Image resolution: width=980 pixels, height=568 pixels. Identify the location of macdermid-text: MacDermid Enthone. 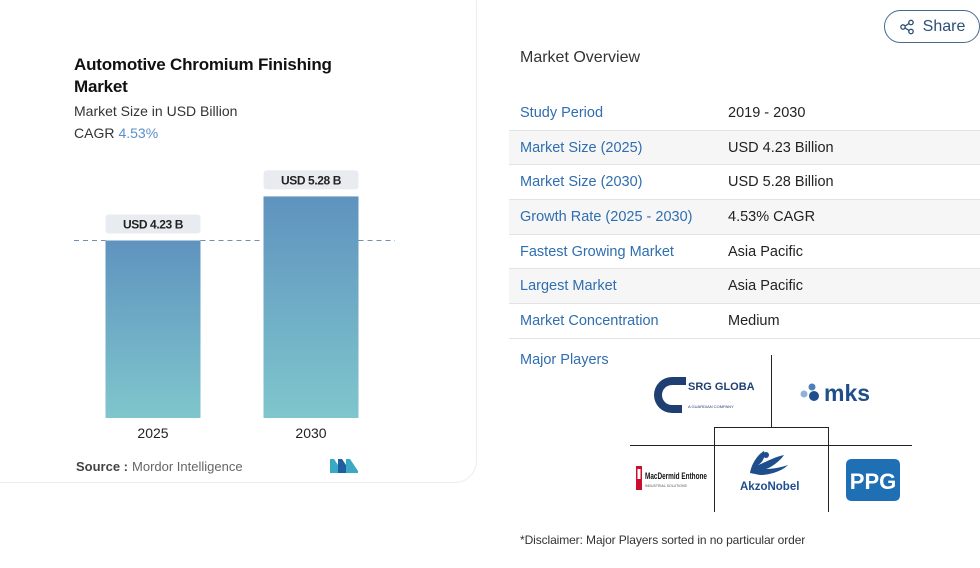
(676, 476).